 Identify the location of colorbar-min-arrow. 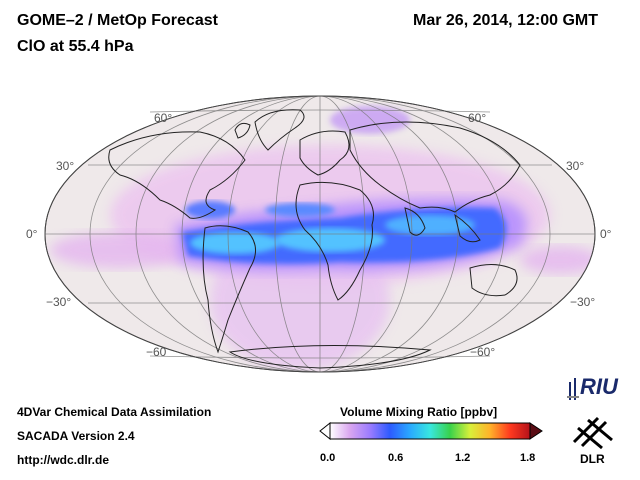
(325, 431).